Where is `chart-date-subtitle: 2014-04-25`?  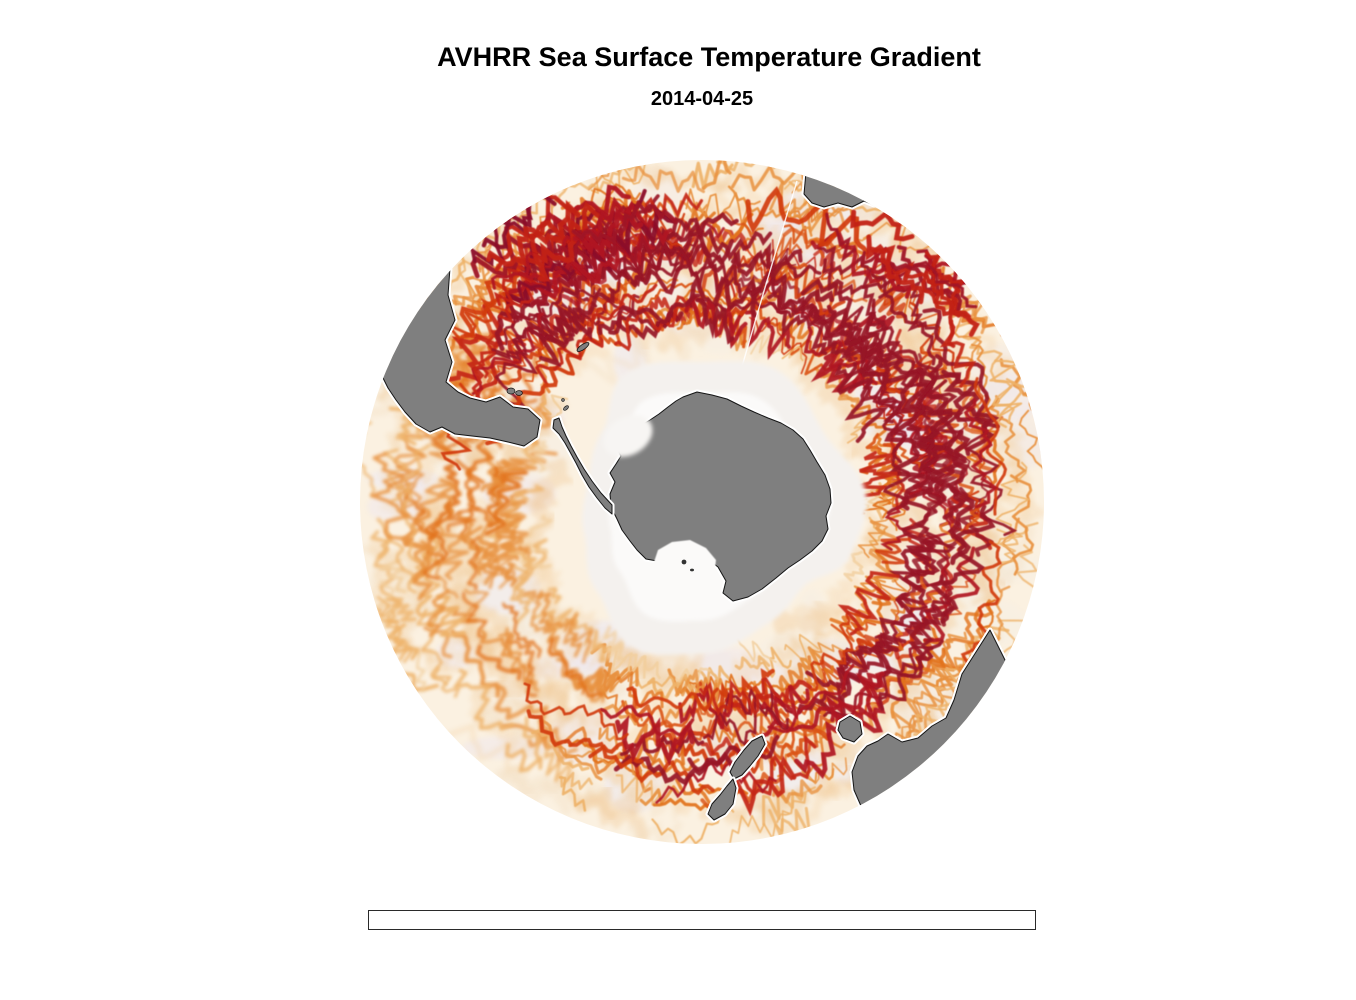 chart-date-subtitle: 2014-04-25 is located at coordinates (702, 99).